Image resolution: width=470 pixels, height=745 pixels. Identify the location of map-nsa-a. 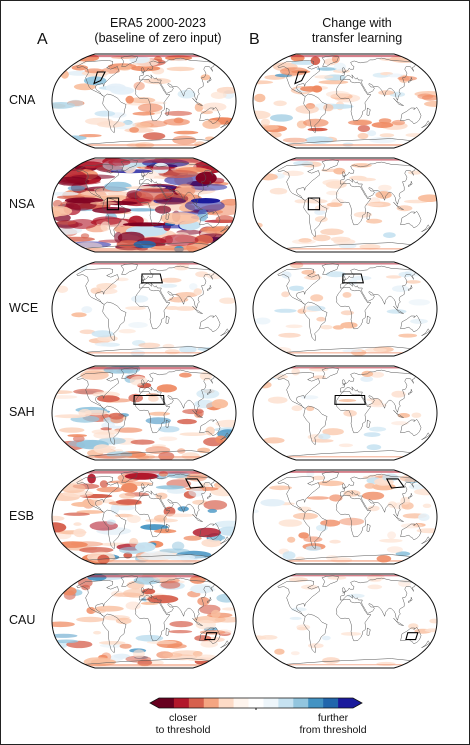
(144, 205).